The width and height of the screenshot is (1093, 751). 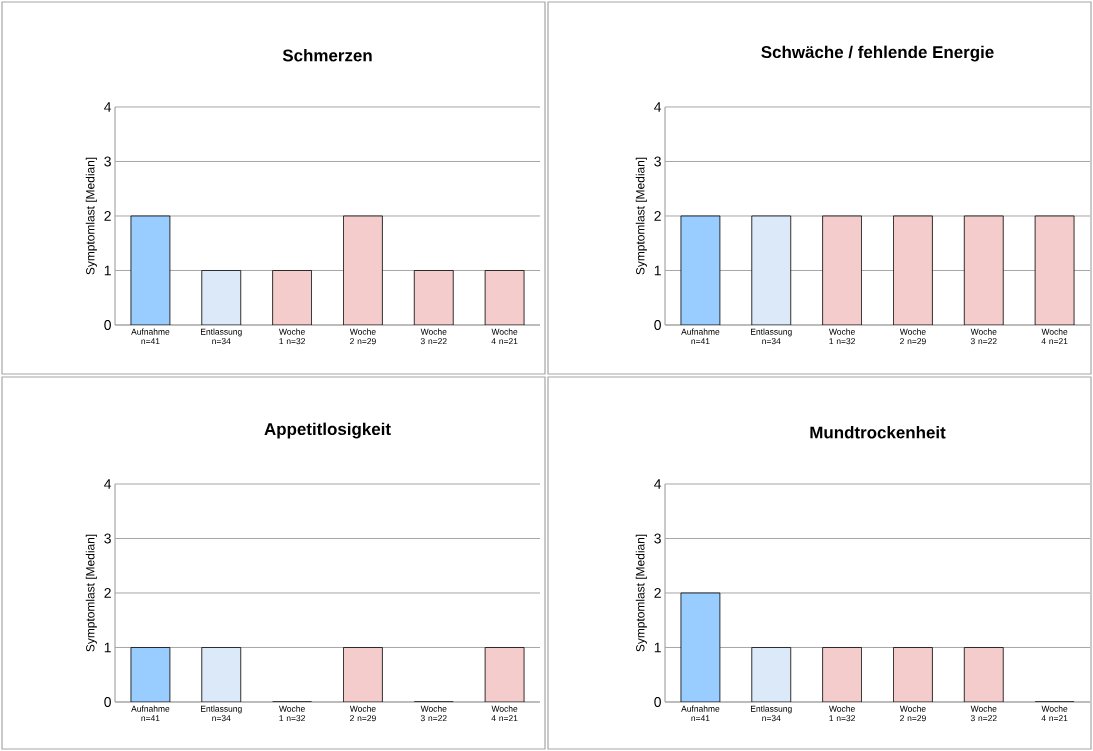 I want to click on chart-title: Schmerzen, so click(x=327, y=55).